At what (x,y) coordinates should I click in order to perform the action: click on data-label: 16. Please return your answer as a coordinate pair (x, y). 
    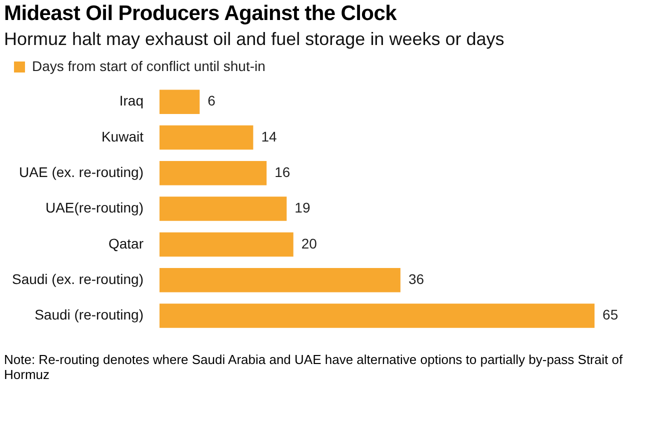
    Looking at the image, I should click on (282, 172).